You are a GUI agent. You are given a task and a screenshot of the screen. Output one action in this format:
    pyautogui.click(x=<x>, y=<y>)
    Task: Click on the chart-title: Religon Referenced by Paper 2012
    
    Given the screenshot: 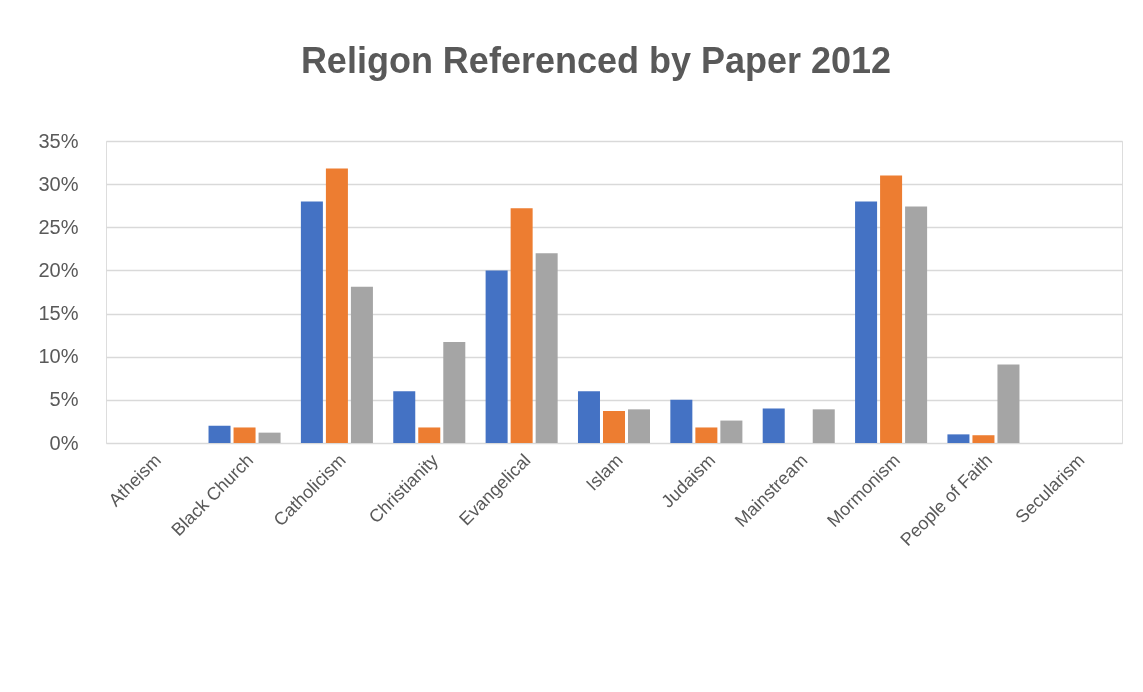 What is the action you would take?
    pyautogui.click(x=596, y=60)
    